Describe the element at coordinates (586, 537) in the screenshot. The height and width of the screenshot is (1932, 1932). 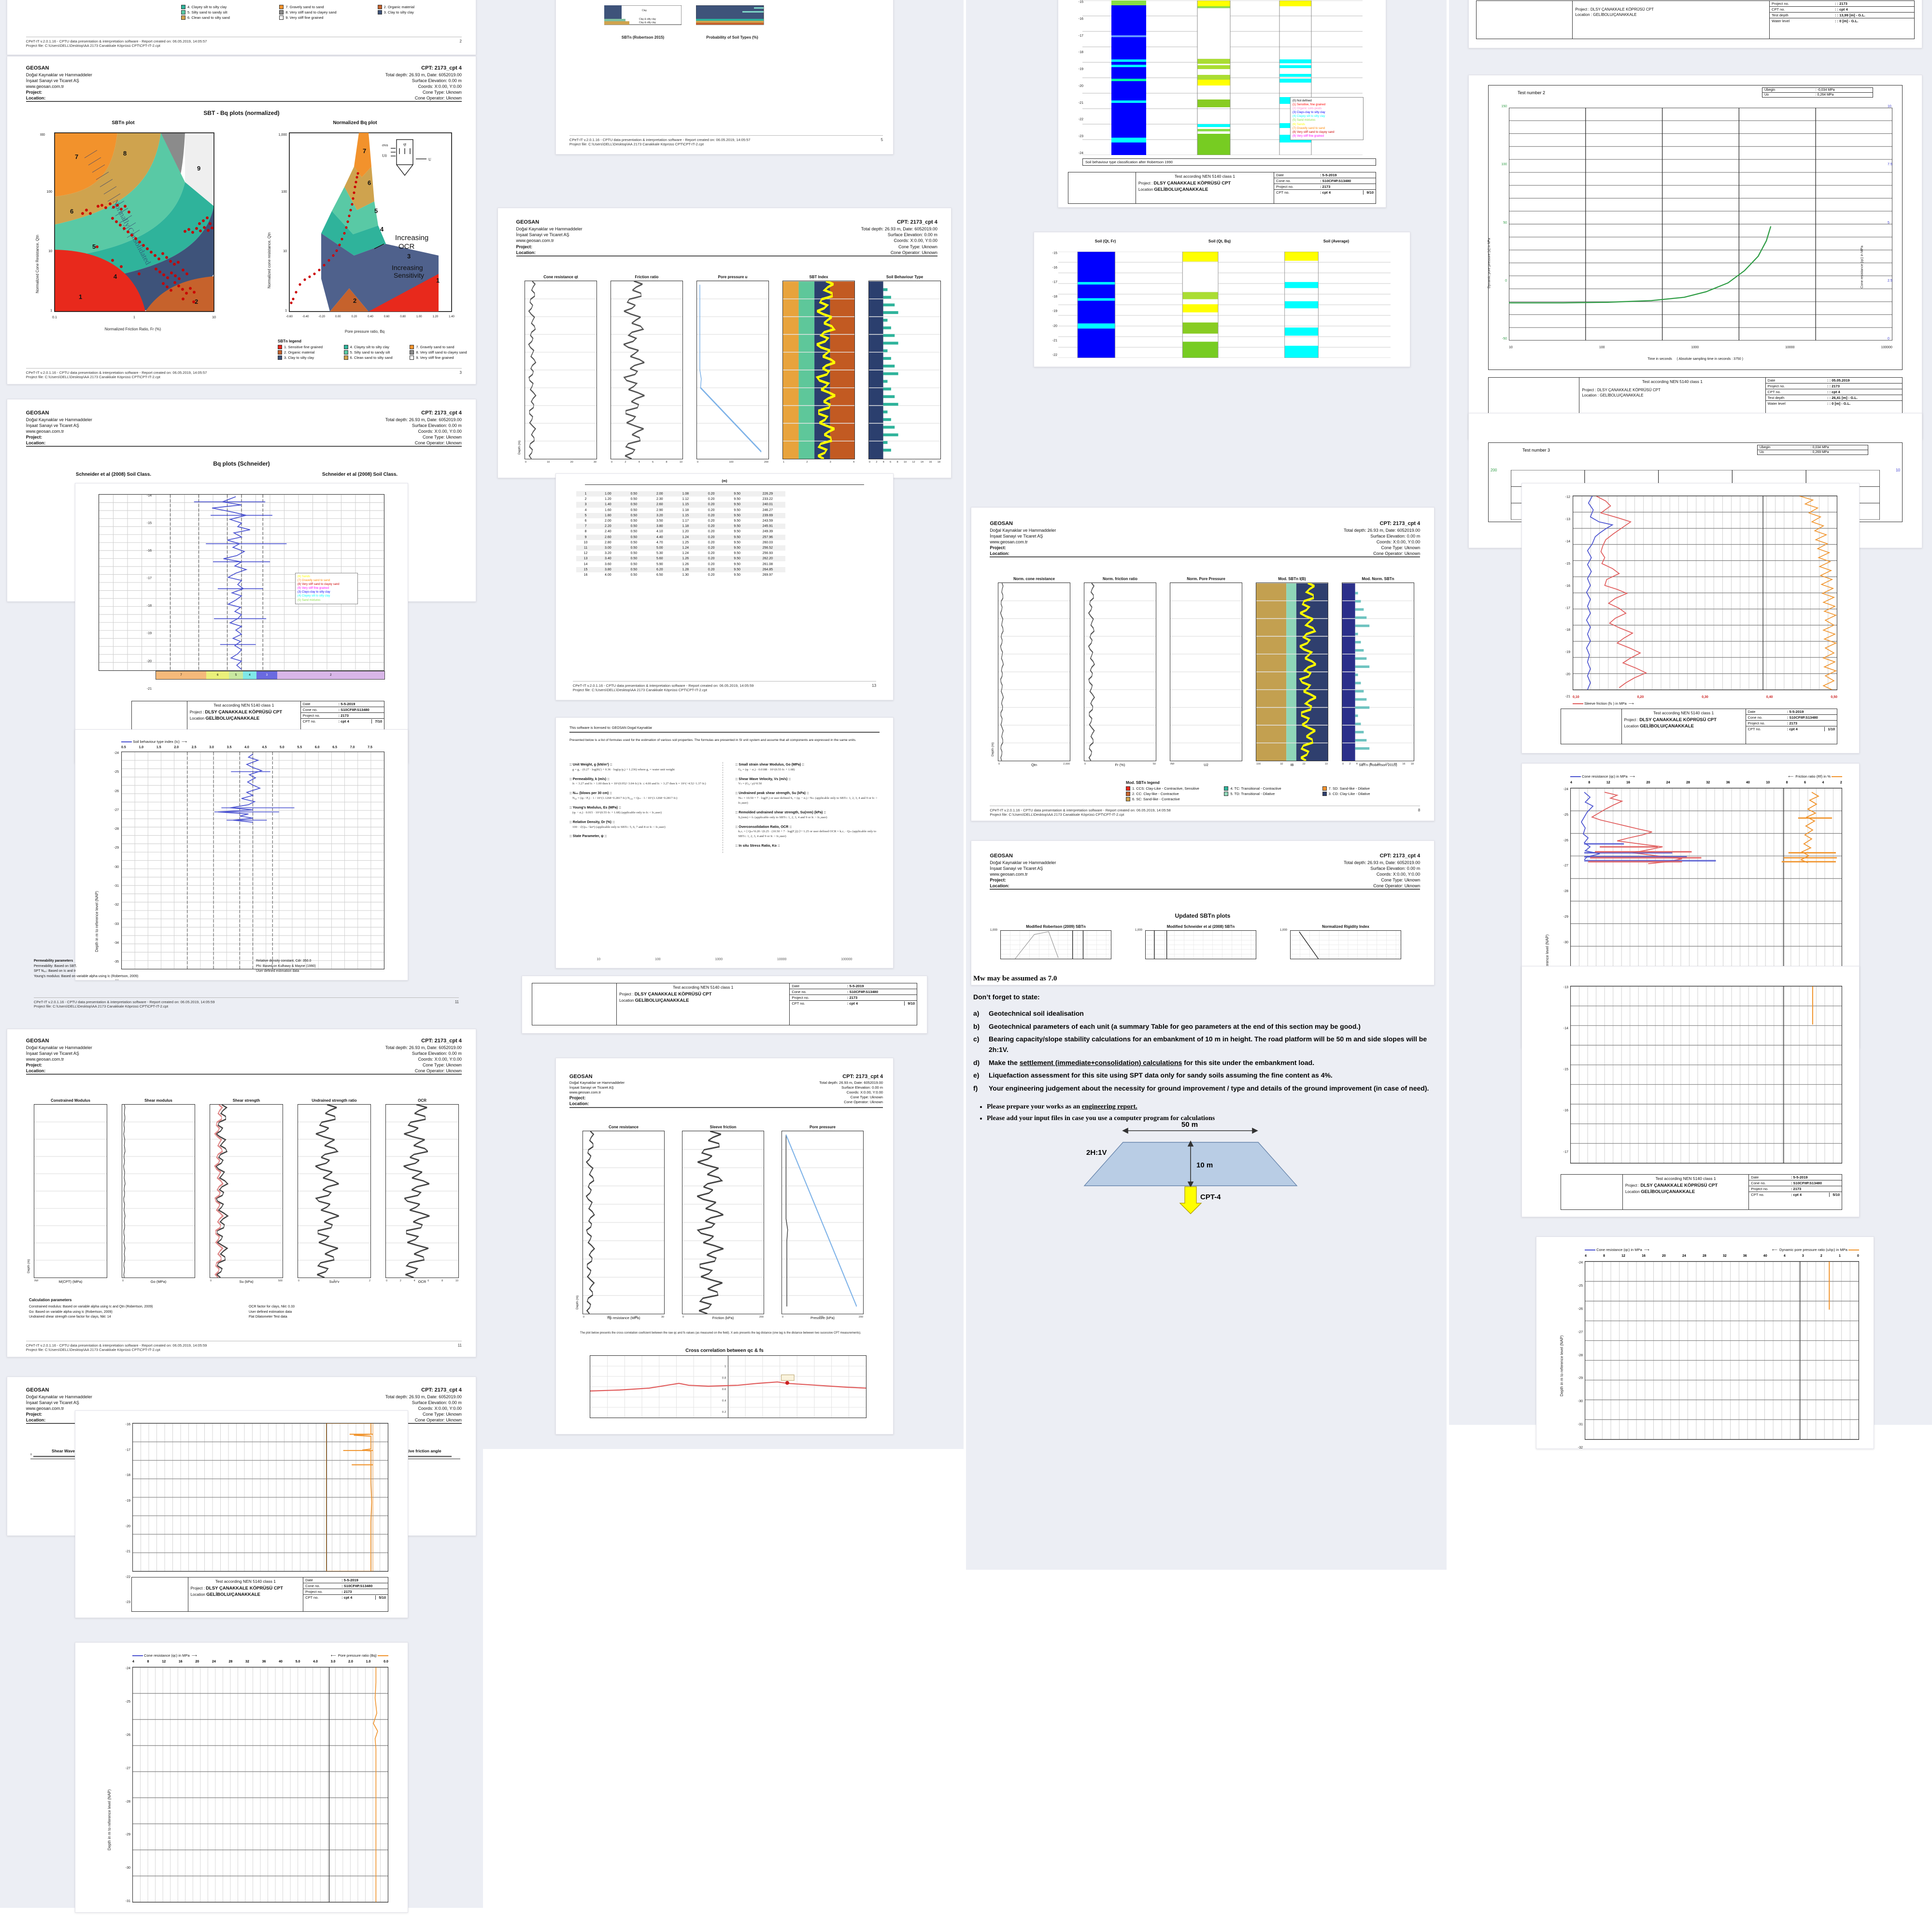
I see `table-cell: 9` at that location.